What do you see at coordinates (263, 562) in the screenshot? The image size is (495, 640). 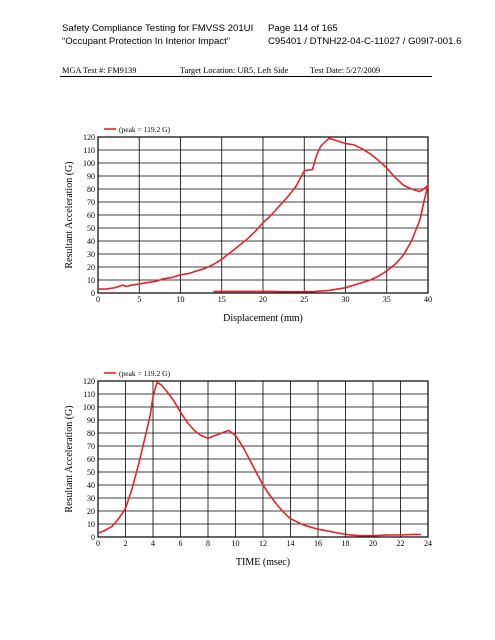 I see `x-axis-label: TIME (msec)` at bounding box center [263, 562].